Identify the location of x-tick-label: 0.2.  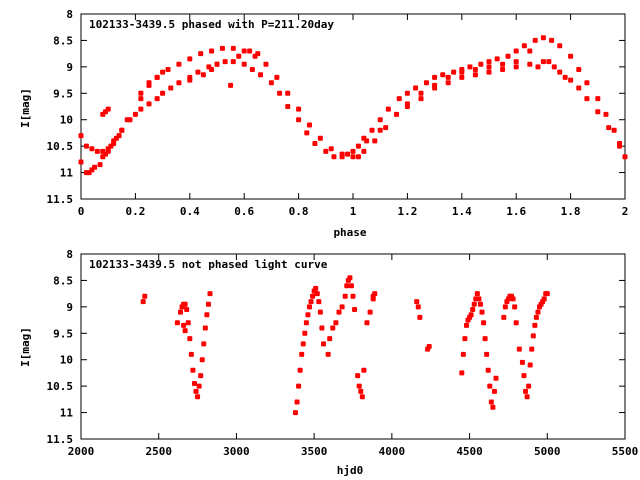
(135, 211).